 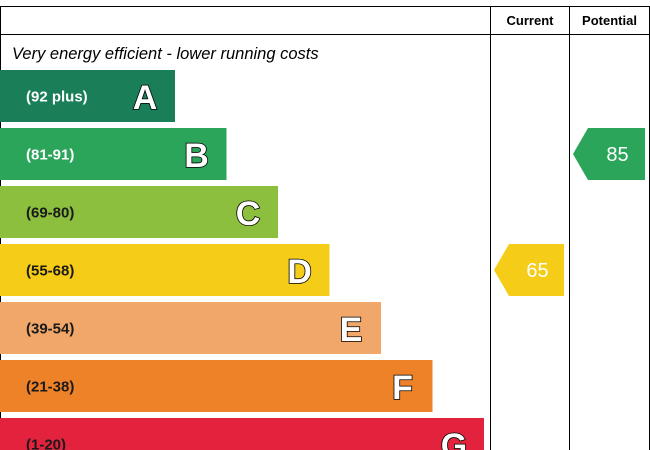 I want to click on current-rating-marker-arrow, so click(x=529, y=270).